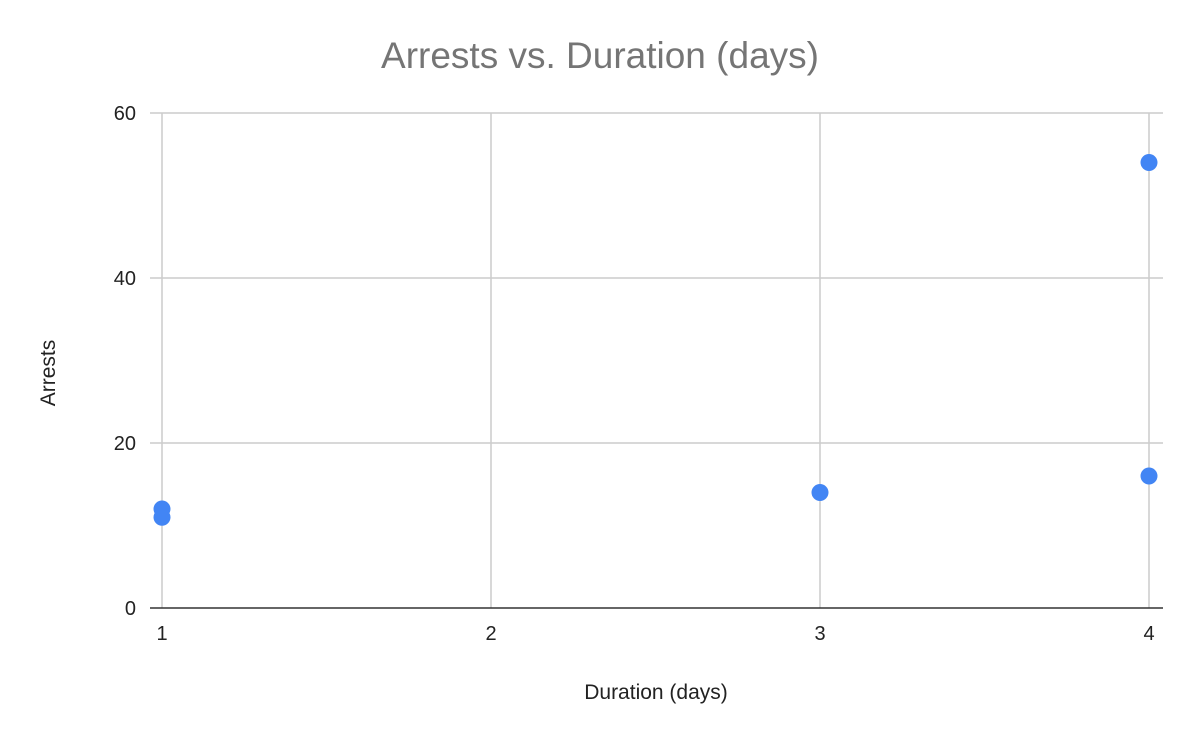  I want to click on x-tick-label: 1, so click(161, 634).